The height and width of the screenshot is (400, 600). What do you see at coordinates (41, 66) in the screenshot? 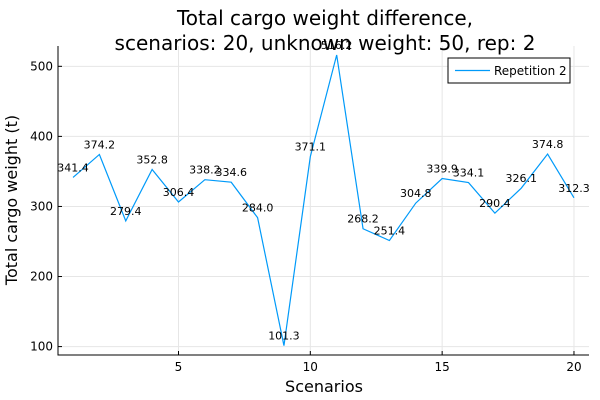
I see `y-tick-label-4: 500` at bounding box center [41, 66].